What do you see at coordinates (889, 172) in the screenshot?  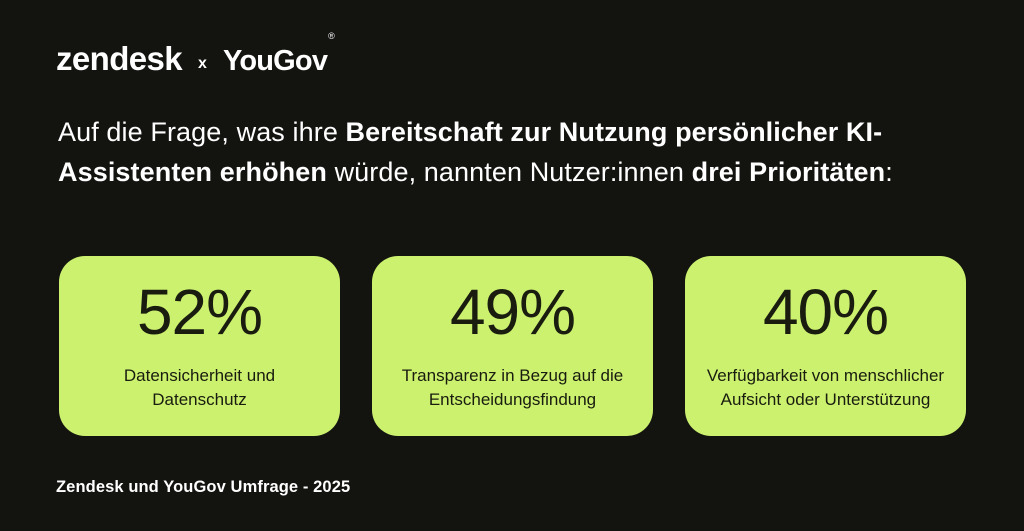 I see `headline-segment: :` at bounding box center [889, 172].